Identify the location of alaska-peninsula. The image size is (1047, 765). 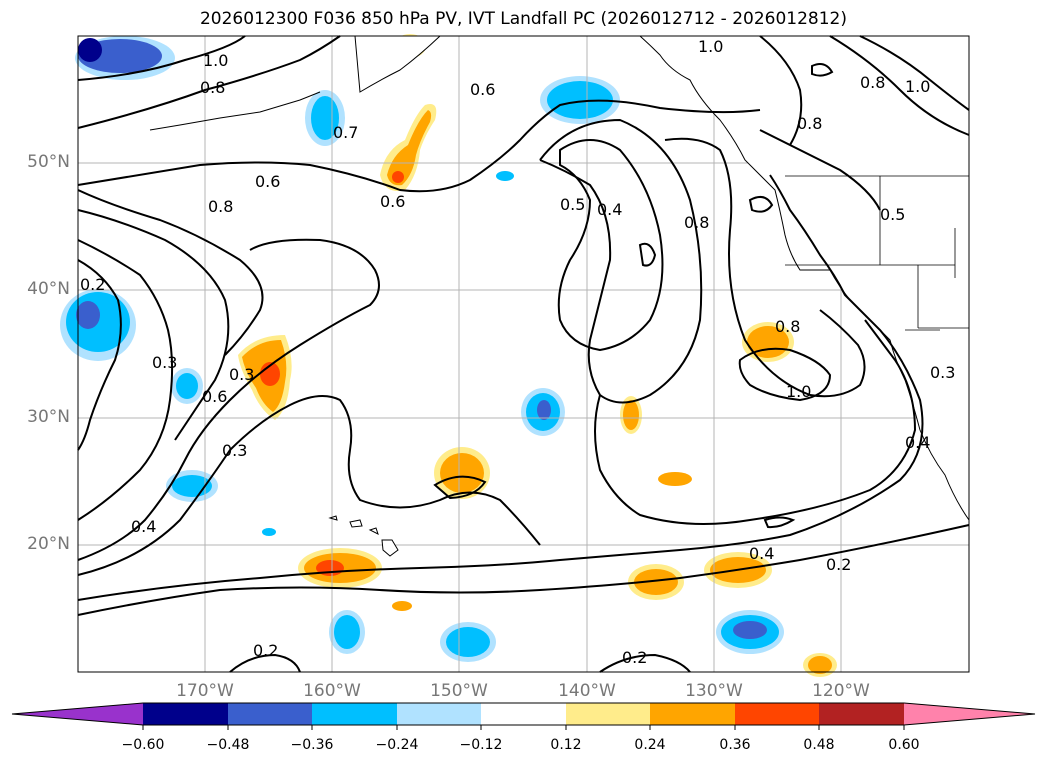
(371, 64).